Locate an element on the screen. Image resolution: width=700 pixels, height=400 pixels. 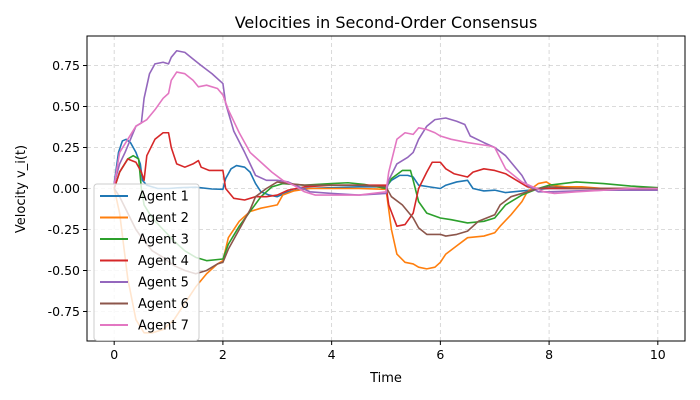
x-tick-label: 0 is located at coordinates (114, 354).